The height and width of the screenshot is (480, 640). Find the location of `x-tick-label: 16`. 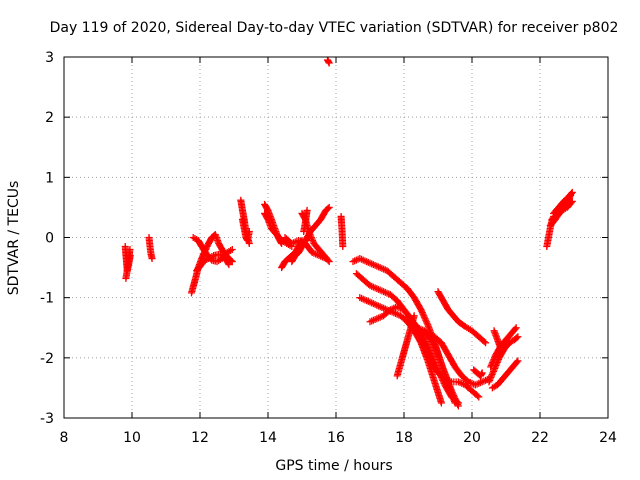

x-tick-label: 16 is located at coordinates (336, 438).